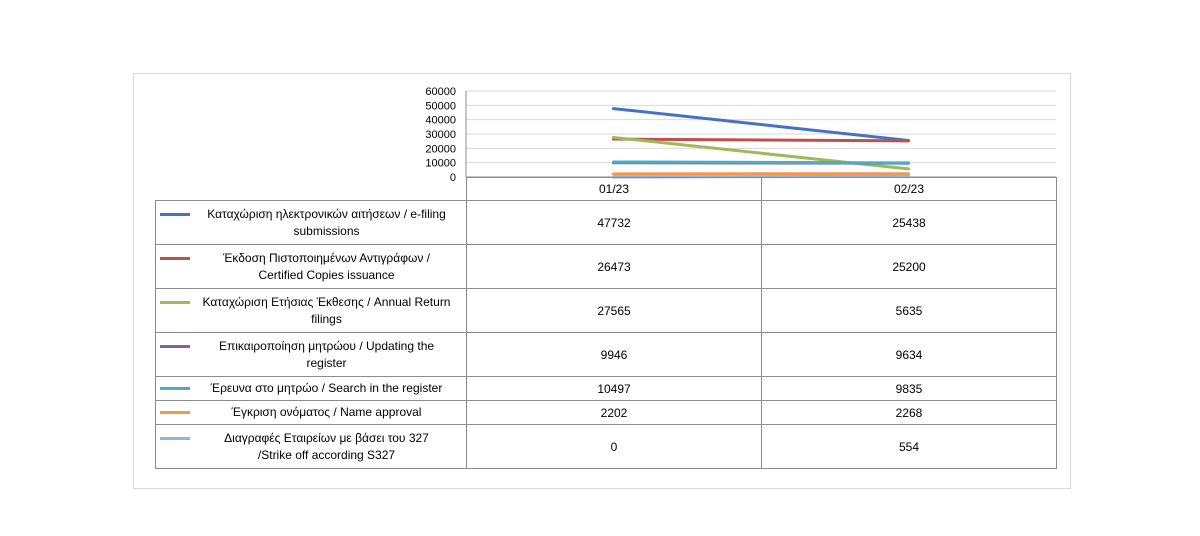 This screenshot has height=536, width=1200. I want to click on table-corner, so click(311, 189).